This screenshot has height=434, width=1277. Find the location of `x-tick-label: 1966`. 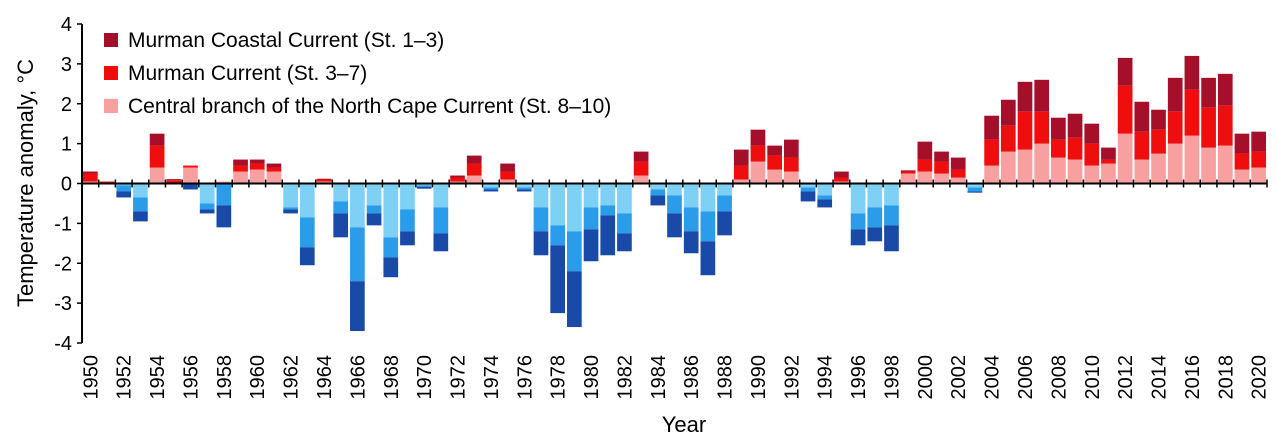

x-tick-label: 1966 is located at coordinates (358, 377).